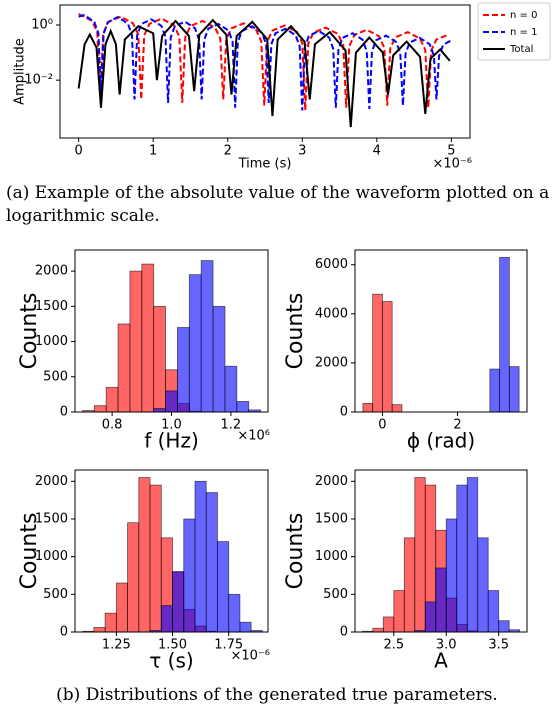 The width and height of the screenshot is (554, 724). Describe the element at coordinates (523, 15) in the screenshot. I see `legend-label: n = 0` at that location.